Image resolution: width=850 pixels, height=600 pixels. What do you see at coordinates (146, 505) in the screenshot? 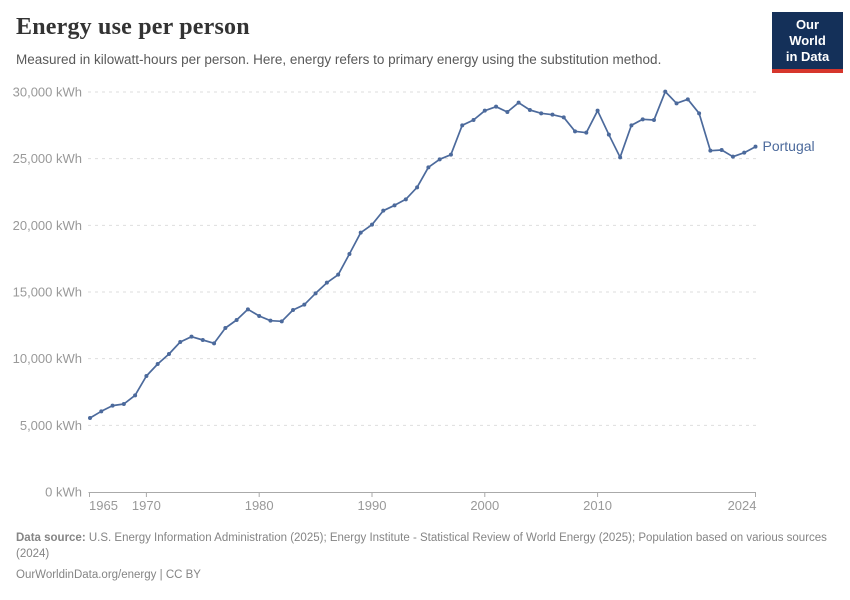
I see `x-axis-tick-label: 1970` at bounding box center [146, 505].